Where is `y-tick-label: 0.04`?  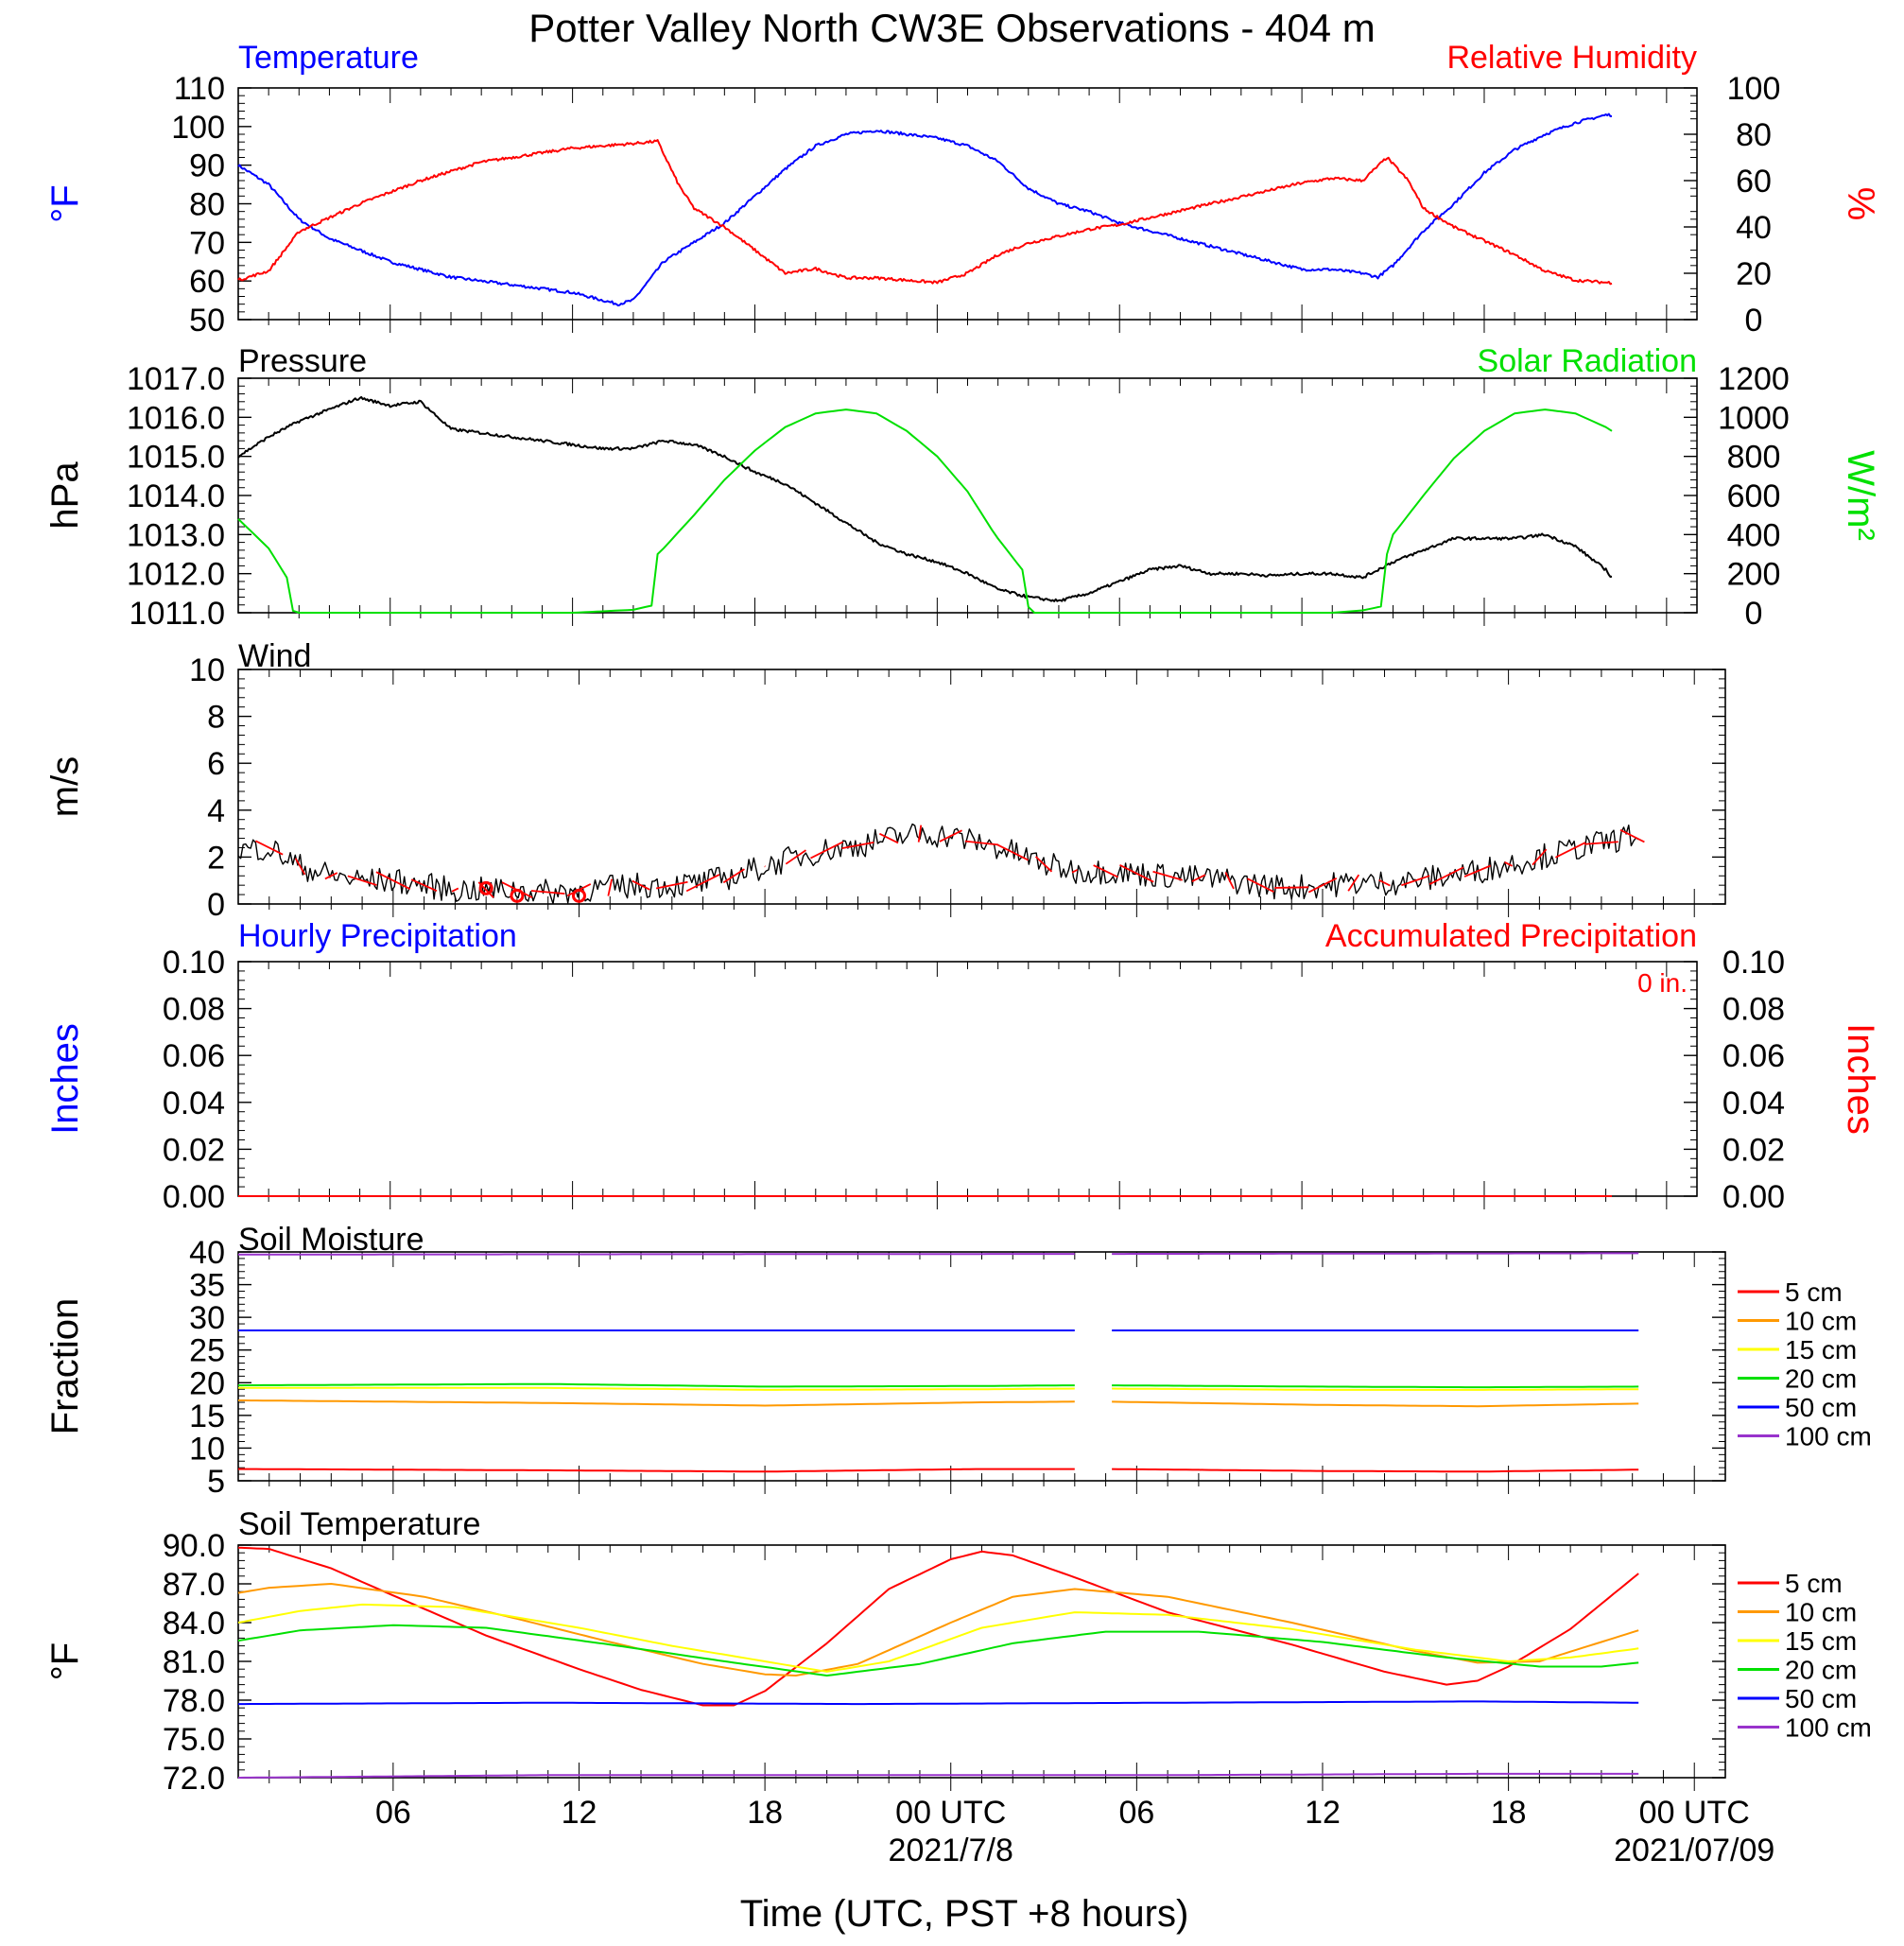 y-tick-label: 0.04 is located at coordinates (194, 1103).